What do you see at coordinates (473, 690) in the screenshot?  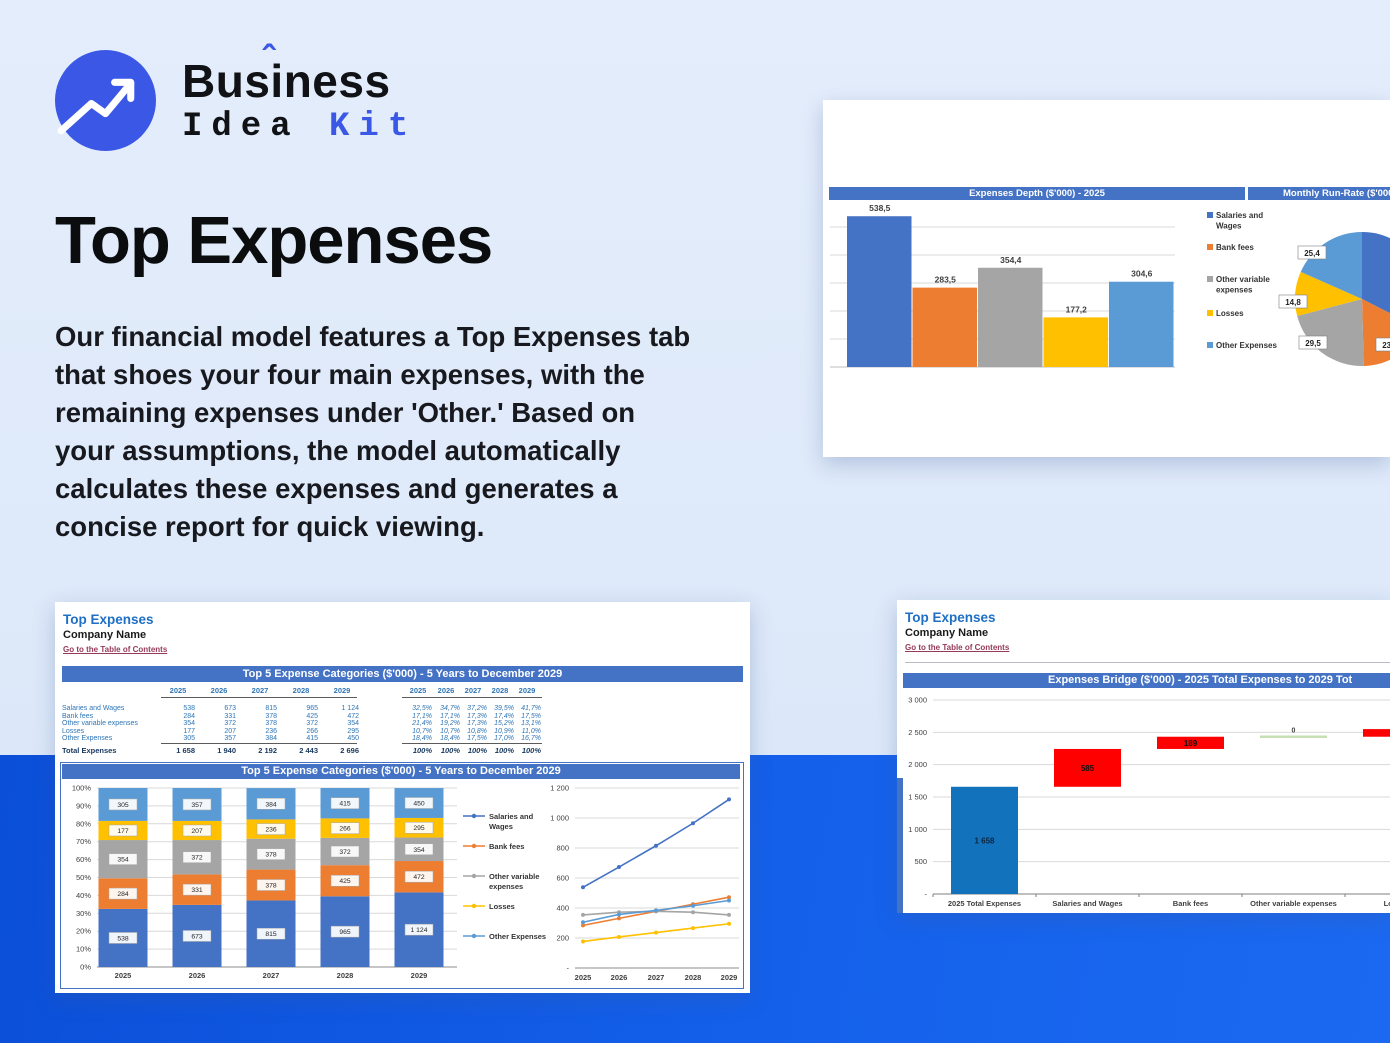 I see `year-header: 2027` at bounding box center [473, 690].